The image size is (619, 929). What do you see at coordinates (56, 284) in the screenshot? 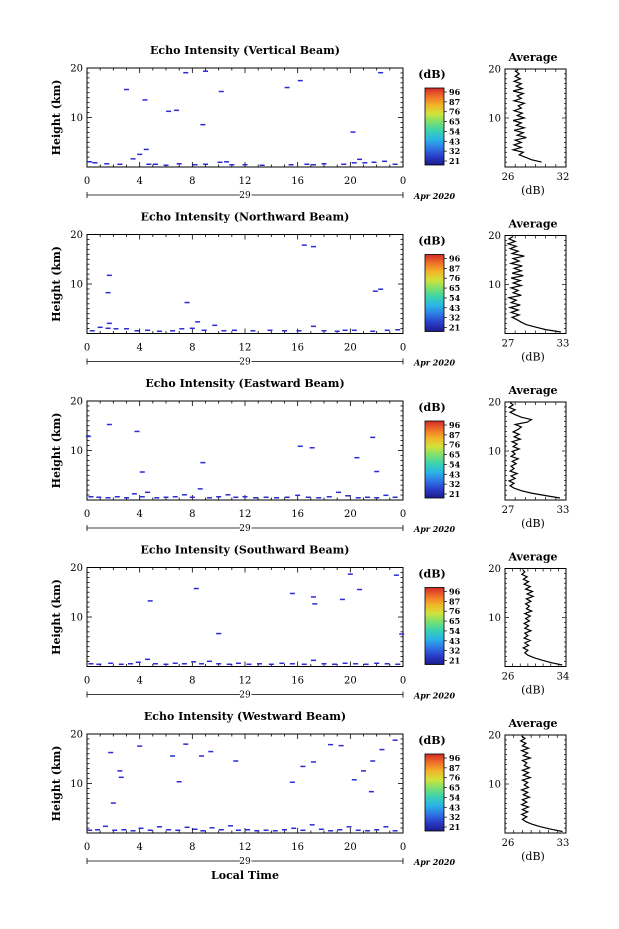
I see `y-axis-label: Height (km)` at bounding box center [56, 284].